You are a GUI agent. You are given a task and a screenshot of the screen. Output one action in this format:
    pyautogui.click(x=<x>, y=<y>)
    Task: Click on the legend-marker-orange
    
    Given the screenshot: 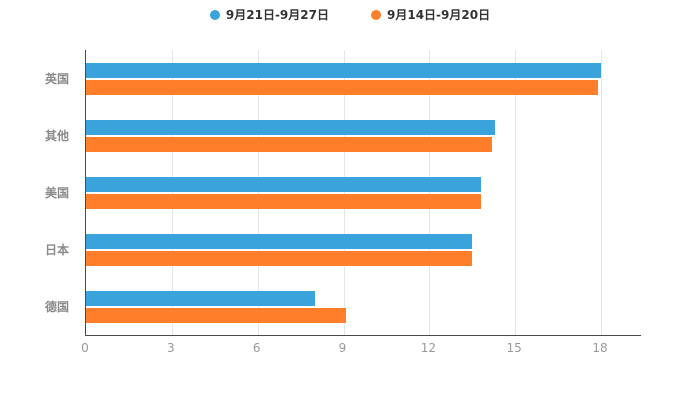 What is the action you would take?
    pyautogui.click(x=376, y=14)
    